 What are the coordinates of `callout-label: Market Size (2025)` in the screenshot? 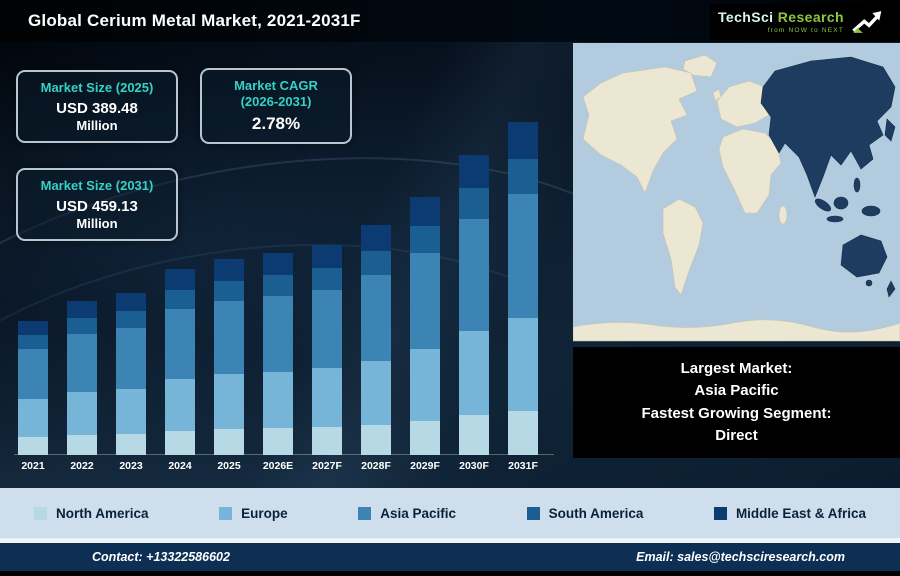 It's located at (97, 87).